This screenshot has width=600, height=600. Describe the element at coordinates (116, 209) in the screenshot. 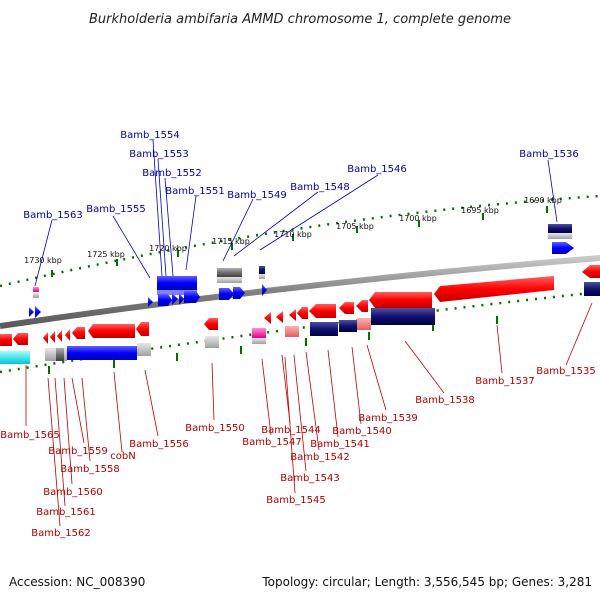

I see `gene-label: Bamb_1555` at that location.